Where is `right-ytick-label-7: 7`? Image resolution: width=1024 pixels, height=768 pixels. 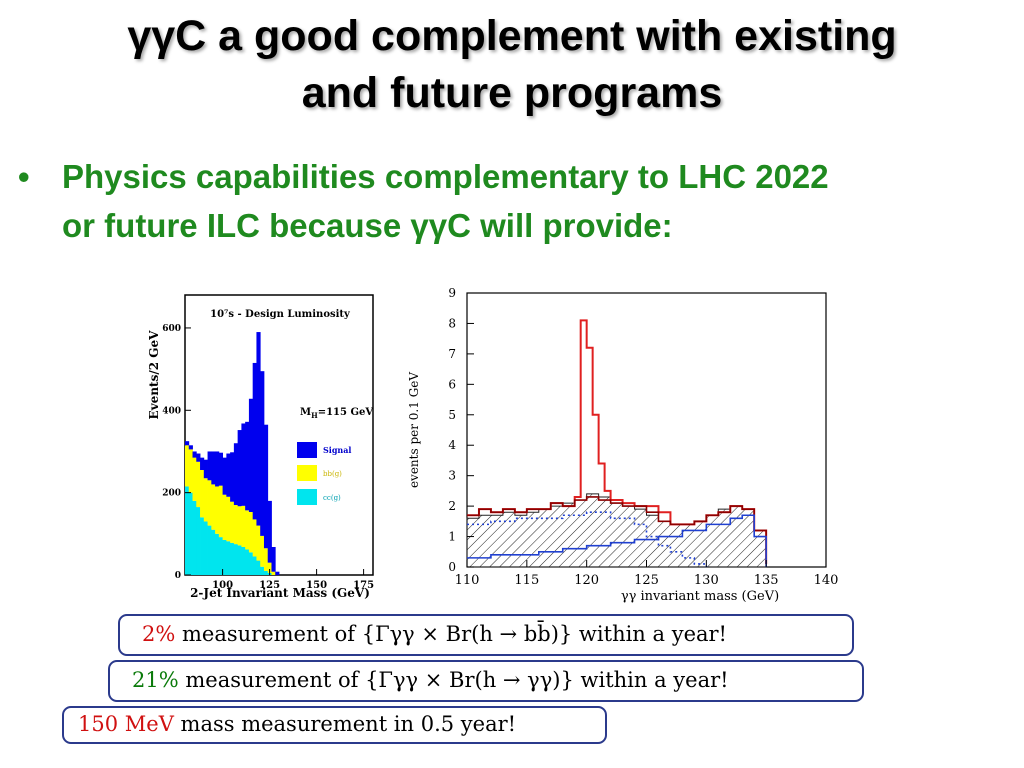 right-ytick-label-7: 7 is located at coordinates (452, 354).